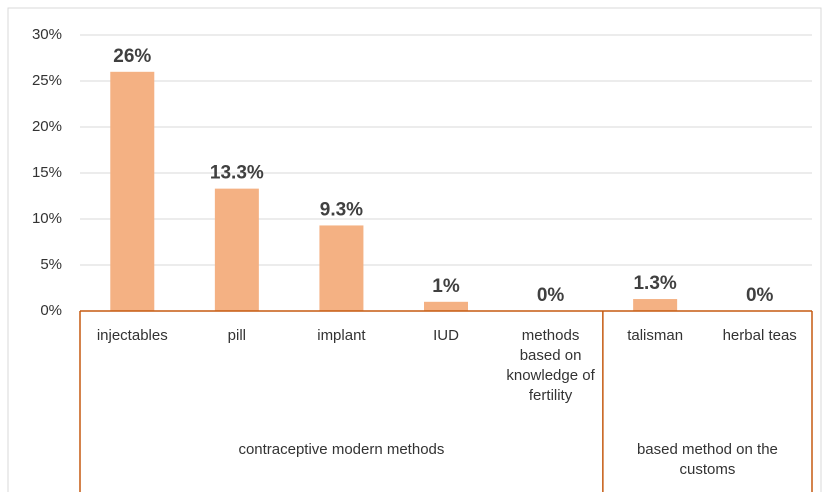 This screenshot has height=492, width=826. What do you see at coordinates (51, 310) in the screenshot?
I see `y-tick-label: 0%` at bounding box center [51, 310].